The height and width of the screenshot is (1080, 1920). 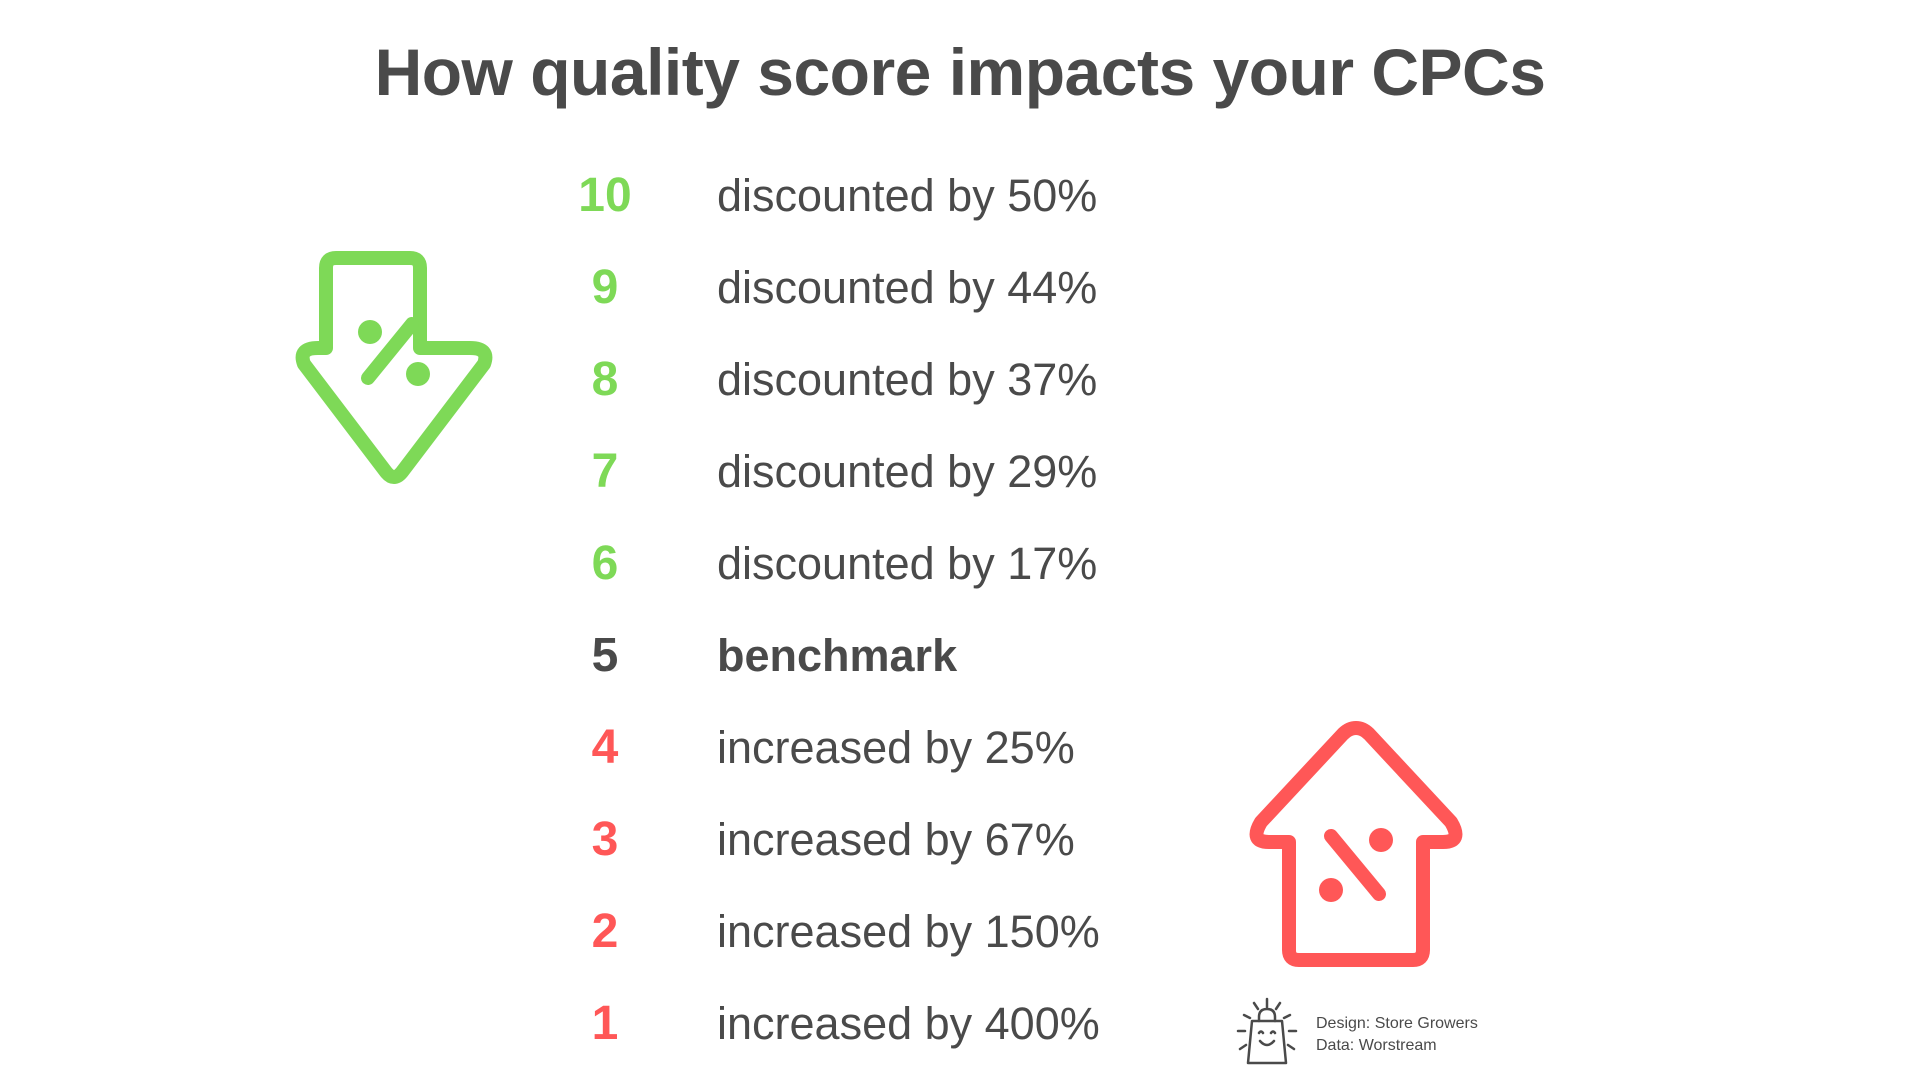 I want to click on score-effect-label: discounted by 29%, so click(x=907, y=471).